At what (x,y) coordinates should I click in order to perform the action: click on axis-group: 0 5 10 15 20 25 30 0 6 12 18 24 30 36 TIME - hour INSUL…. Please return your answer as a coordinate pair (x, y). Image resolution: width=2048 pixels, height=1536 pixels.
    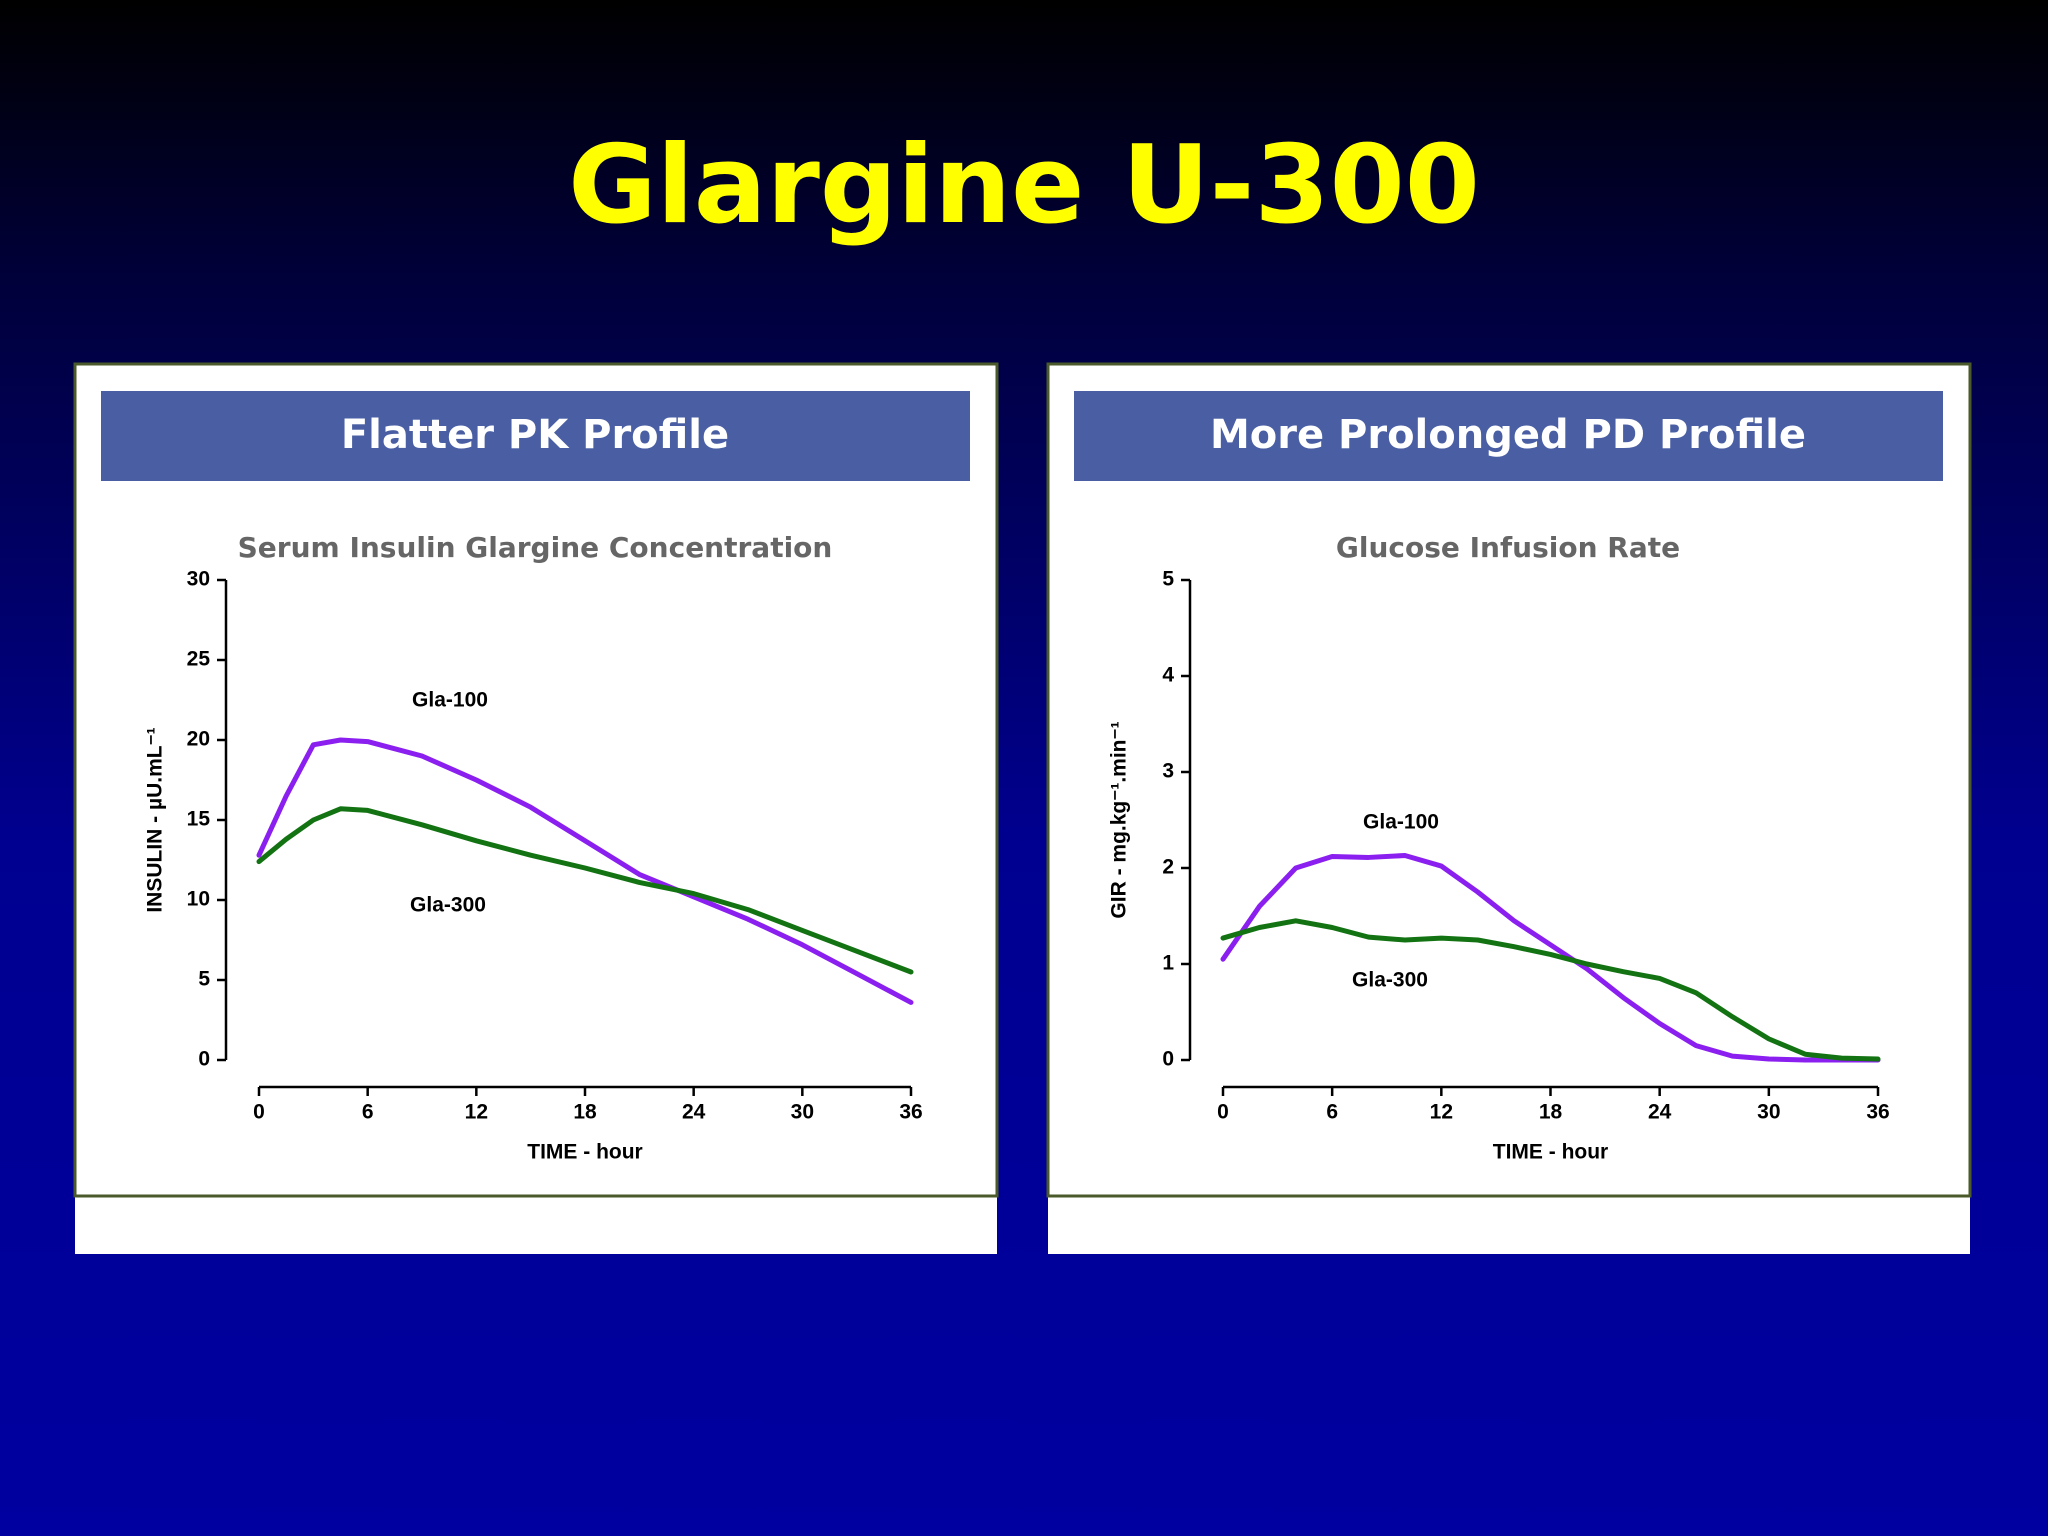
    Looking at the image, I should click on (533, 866).